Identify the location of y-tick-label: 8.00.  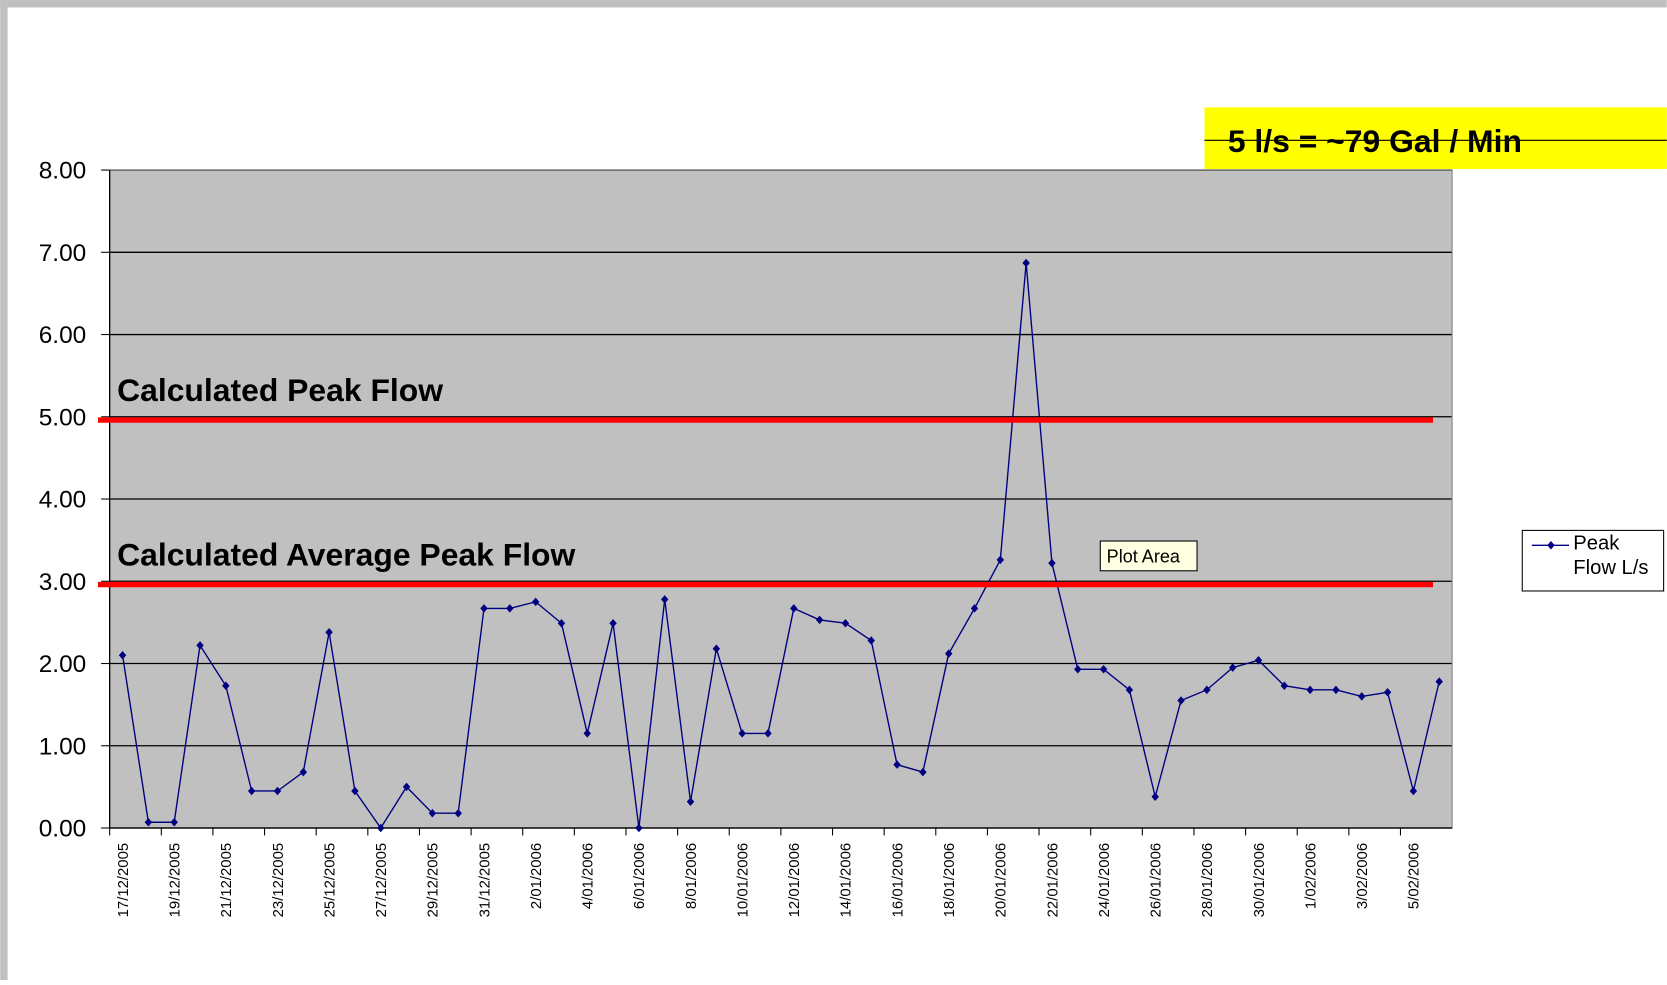
(63, 171).